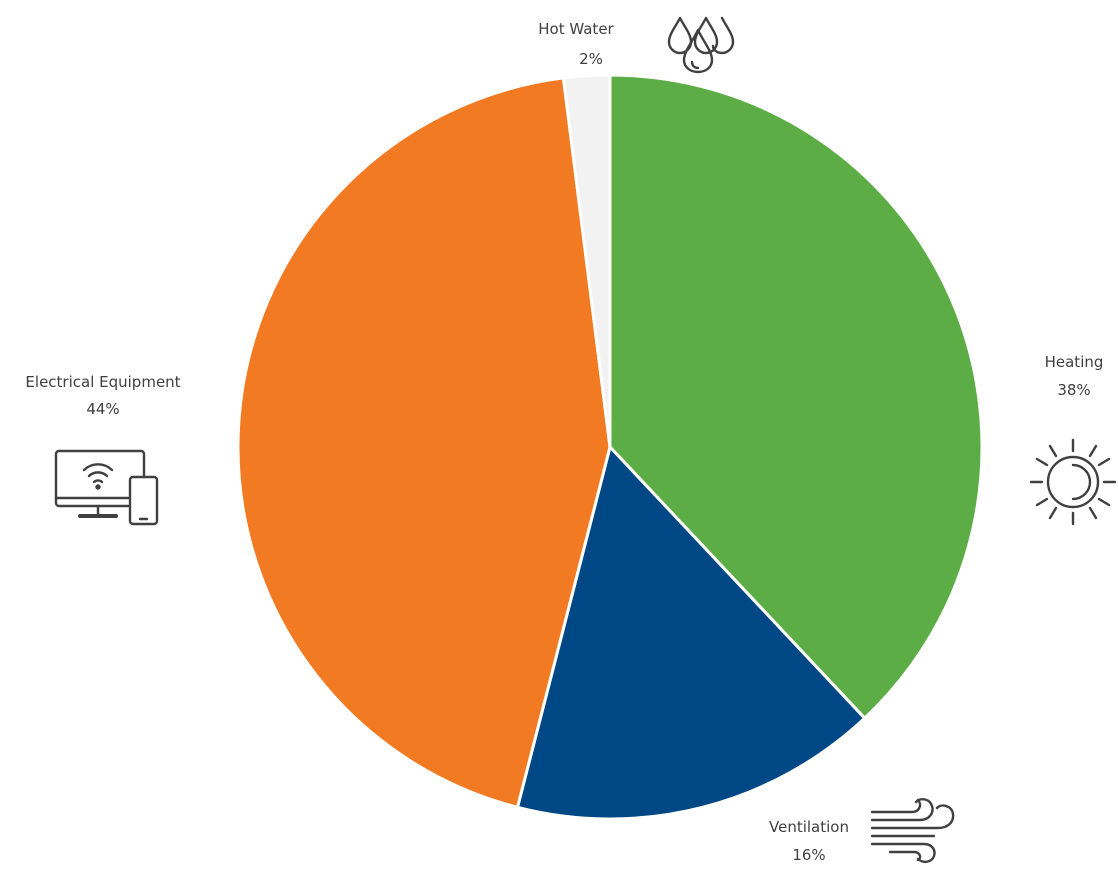  Describe the element at coordinates (808, 855) in the screenshot. I see `label-ventilation-value: 16%` at that location.